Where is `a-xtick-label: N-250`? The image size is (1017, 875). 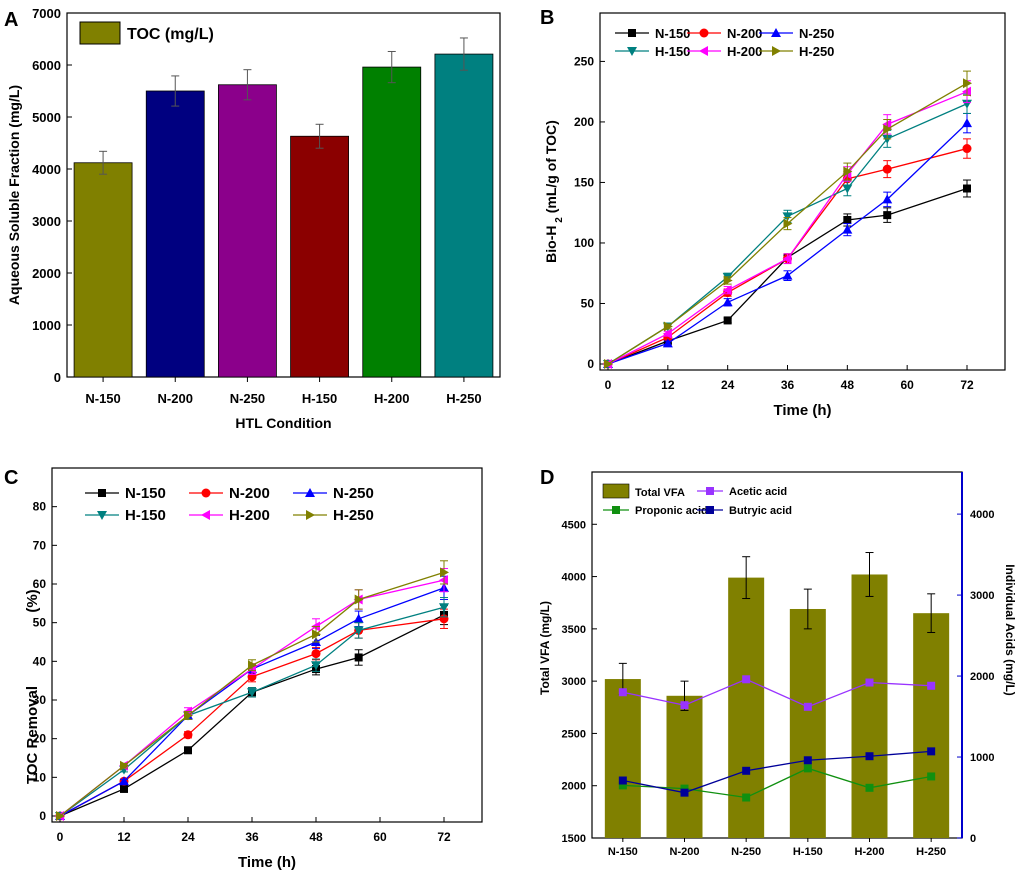 a-xtick-label: N-250 is located at coordinates (247, 398).